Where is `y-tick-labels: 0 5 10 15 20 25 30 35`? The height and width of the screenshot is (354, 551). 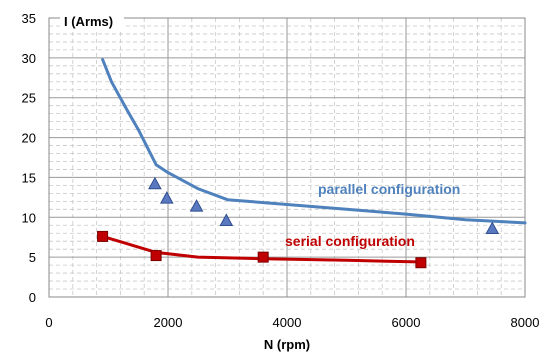 y-tick-labels: 0 5 10 15 20 25 30 35 is located at coordinates (29, 158).